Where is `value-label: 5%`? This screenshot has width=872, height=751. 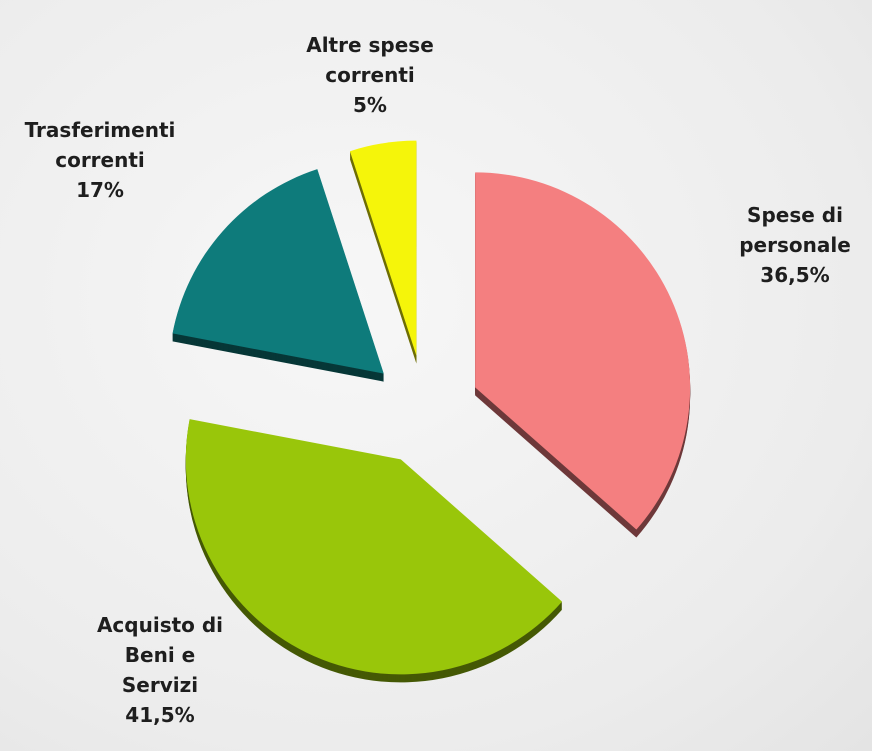
value-label: 5% is located at coordinates (370, 105).